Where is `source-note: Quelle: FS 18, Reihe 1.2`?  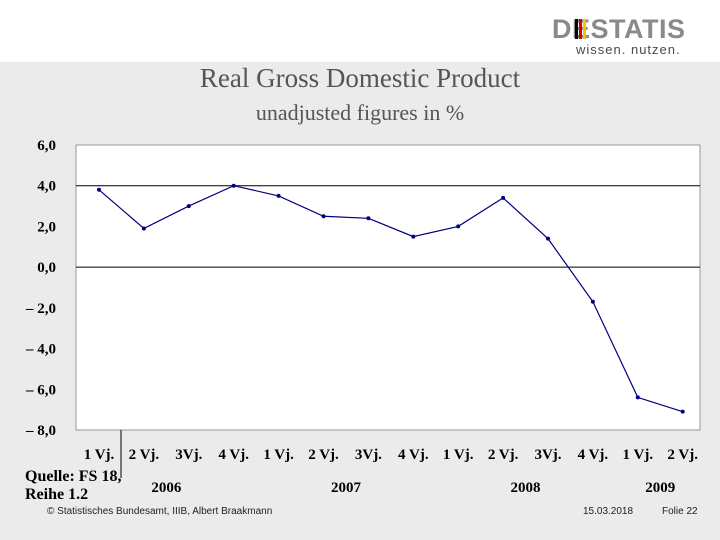
source-note: Quelle: FS 18, Reihe 1.2 is located at coordinates (73, 486).